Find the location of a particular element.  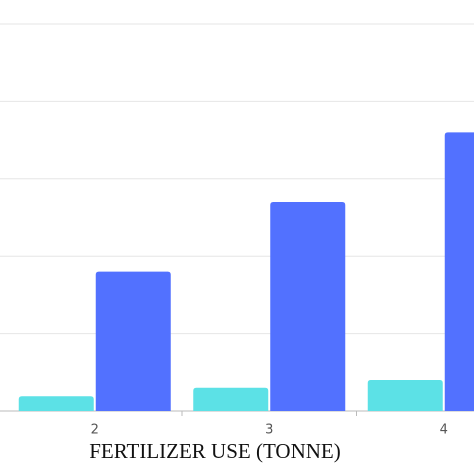

x-tick-label: 4 is located at coordinates (444, 430).